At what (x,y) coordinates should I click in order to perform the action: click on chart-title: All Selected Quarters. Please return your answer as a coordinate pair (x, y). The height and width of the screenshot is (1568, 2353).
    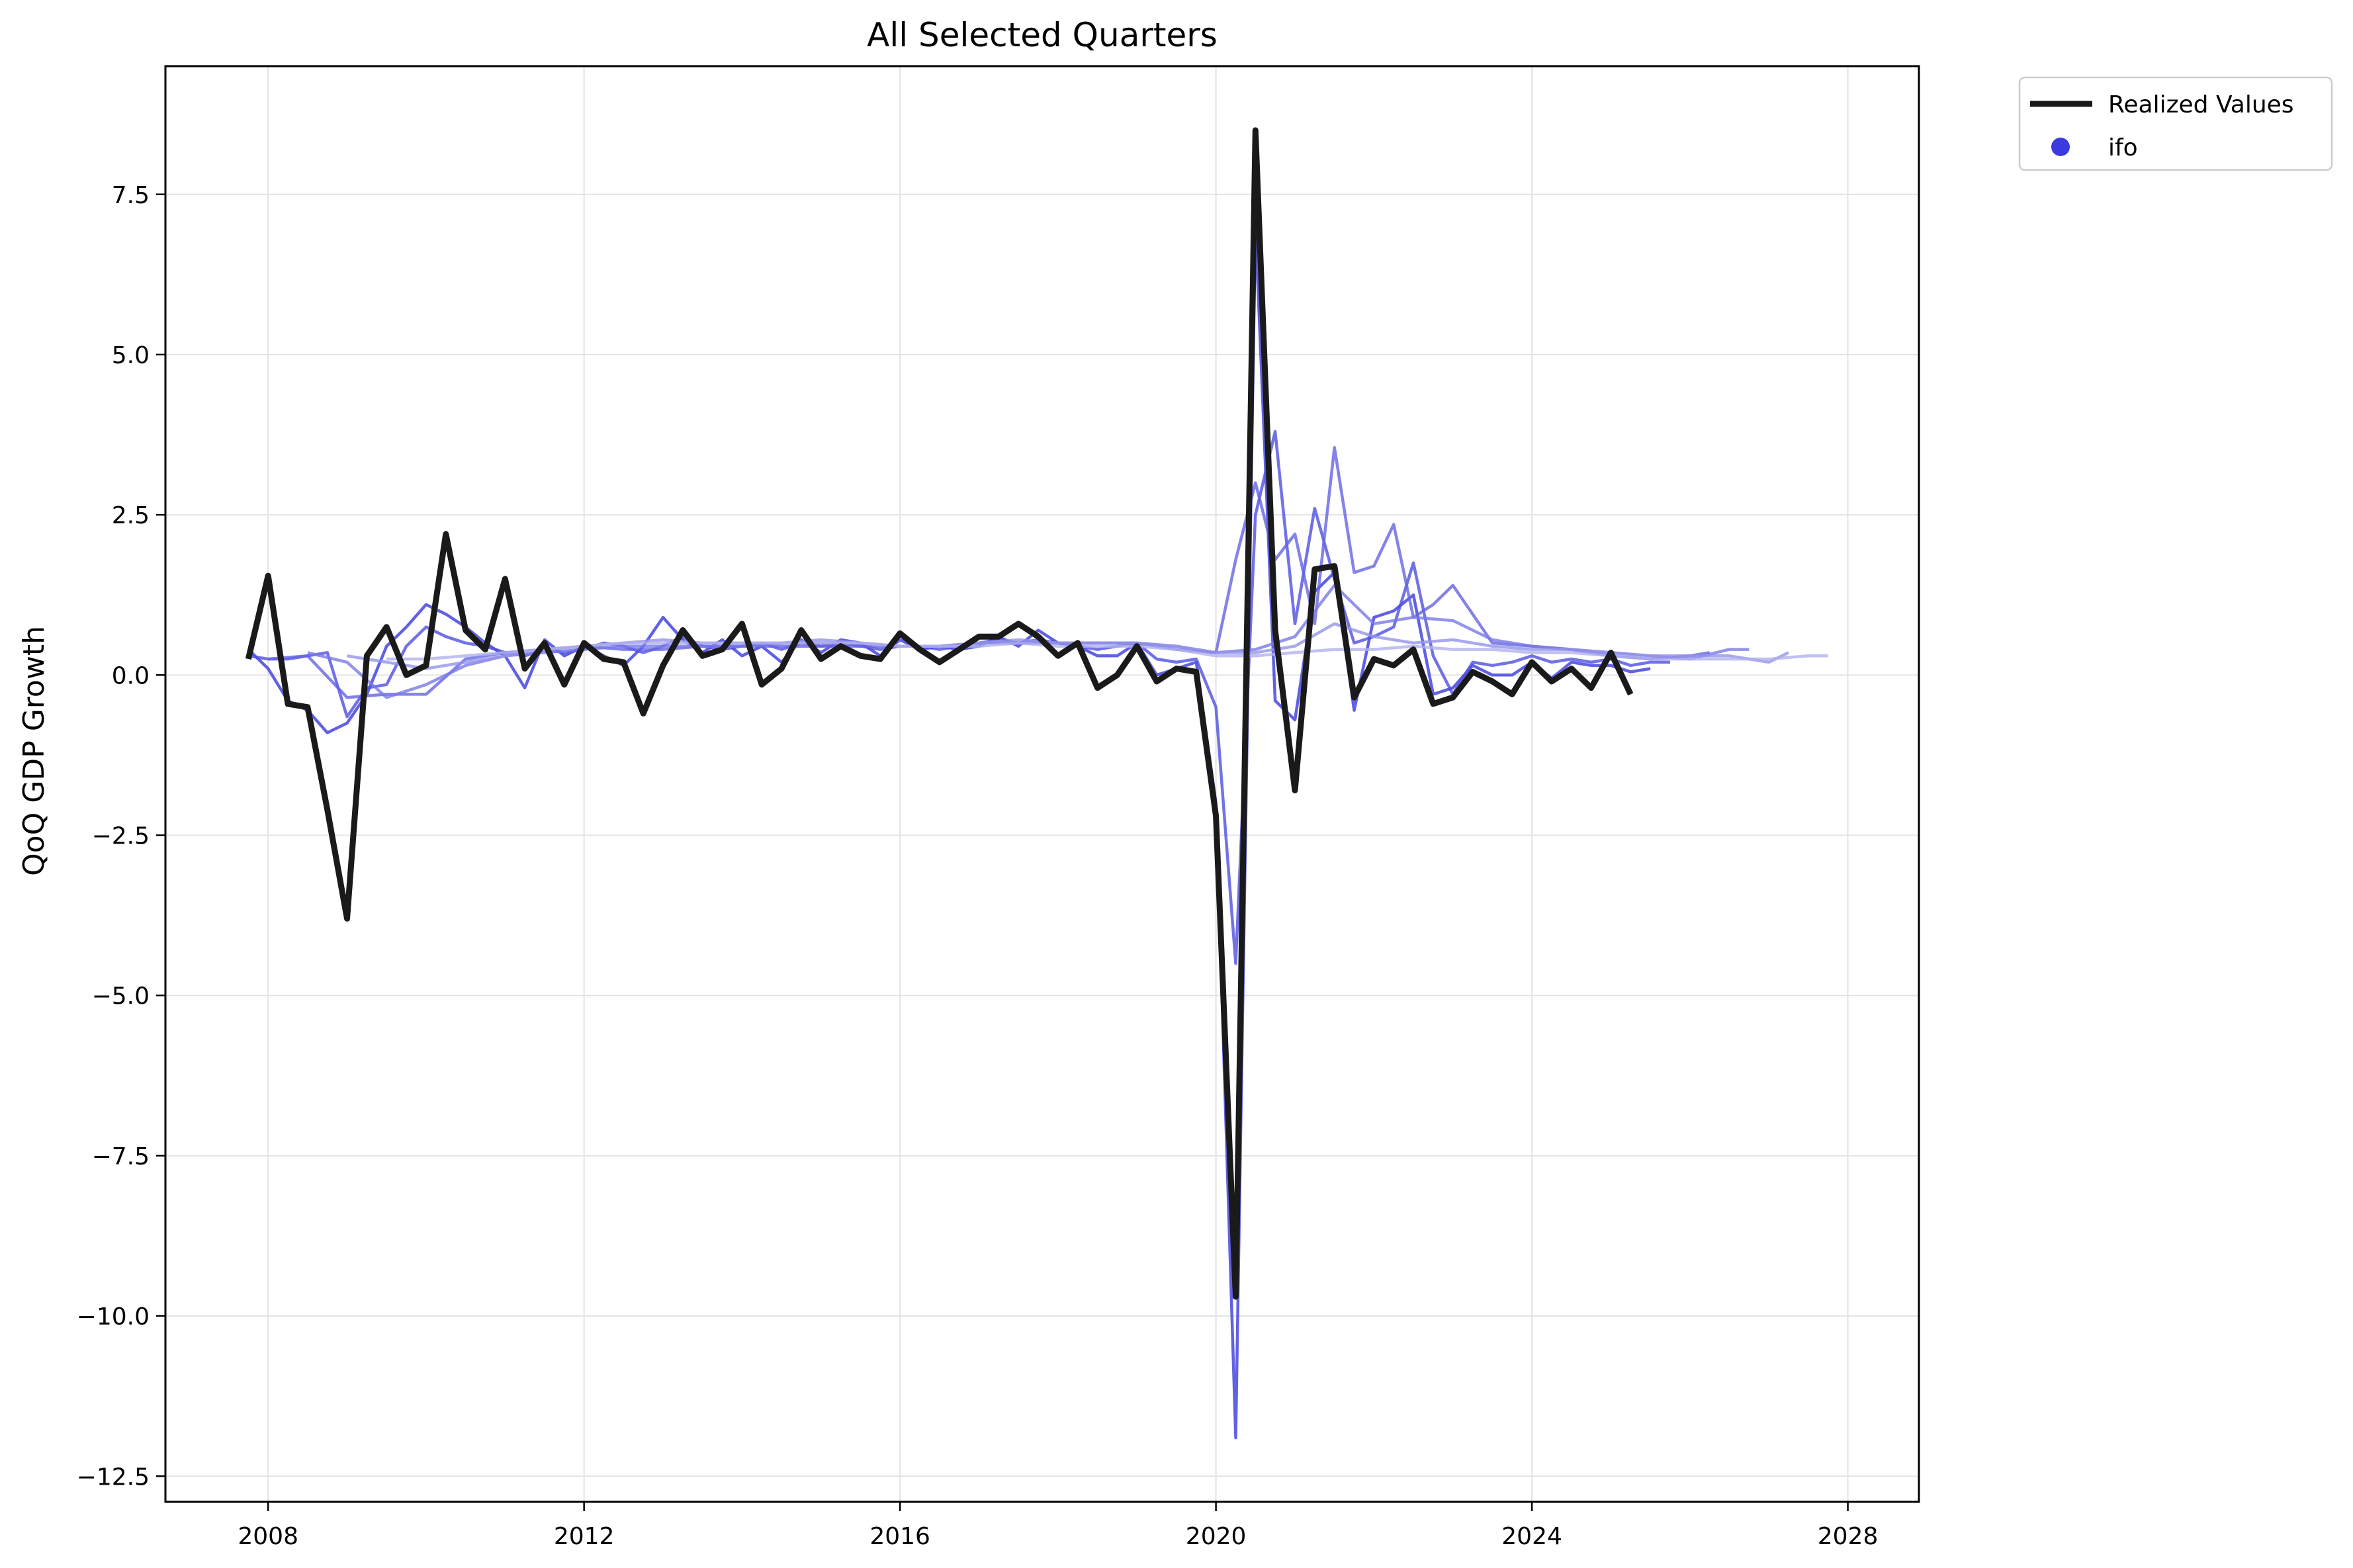
    Looking at the image, I should click on (1042, 35).